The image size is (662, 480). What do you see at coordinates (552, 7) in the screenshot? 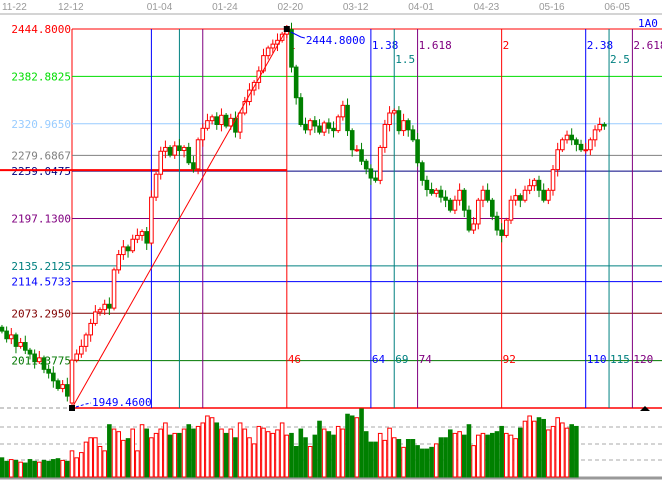
I see `date-tick-label: 05-16` at bounding box center [552, 7].